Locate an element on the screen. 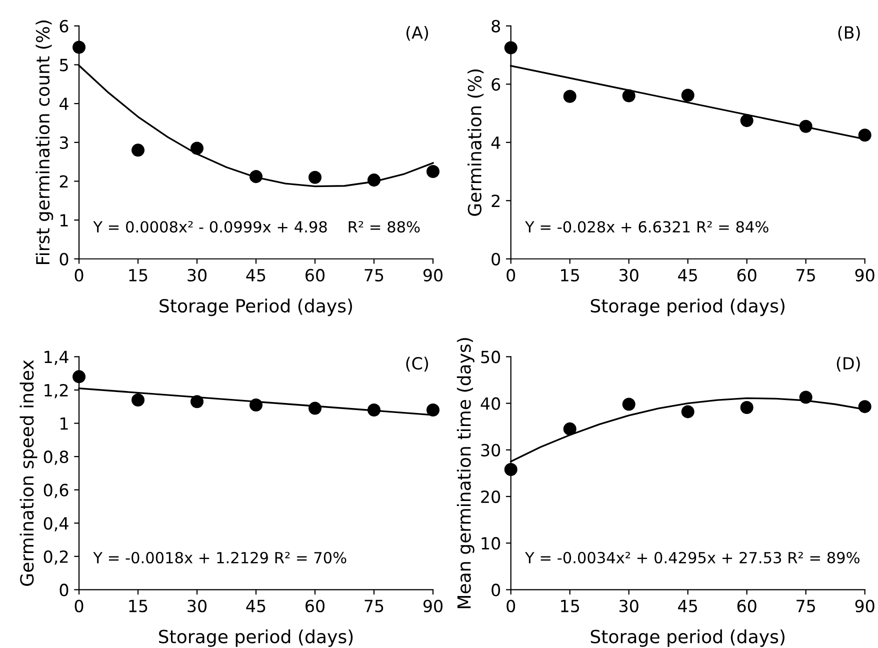  x-axis-title: Storage Period (days) is located at coordinates (256, 307).